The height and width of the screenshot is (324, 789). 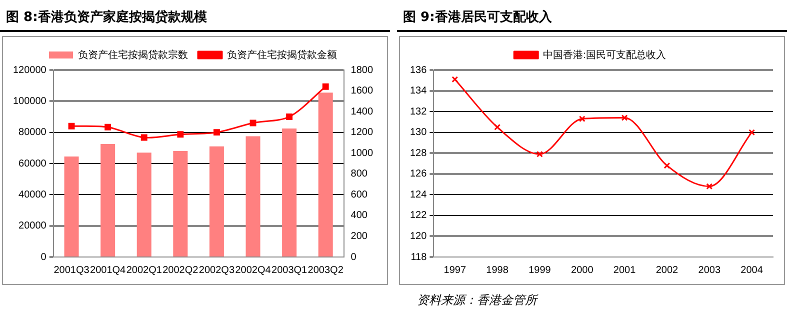 I want to click on y2-tick-label: 1600, so click(x=362, y=91).